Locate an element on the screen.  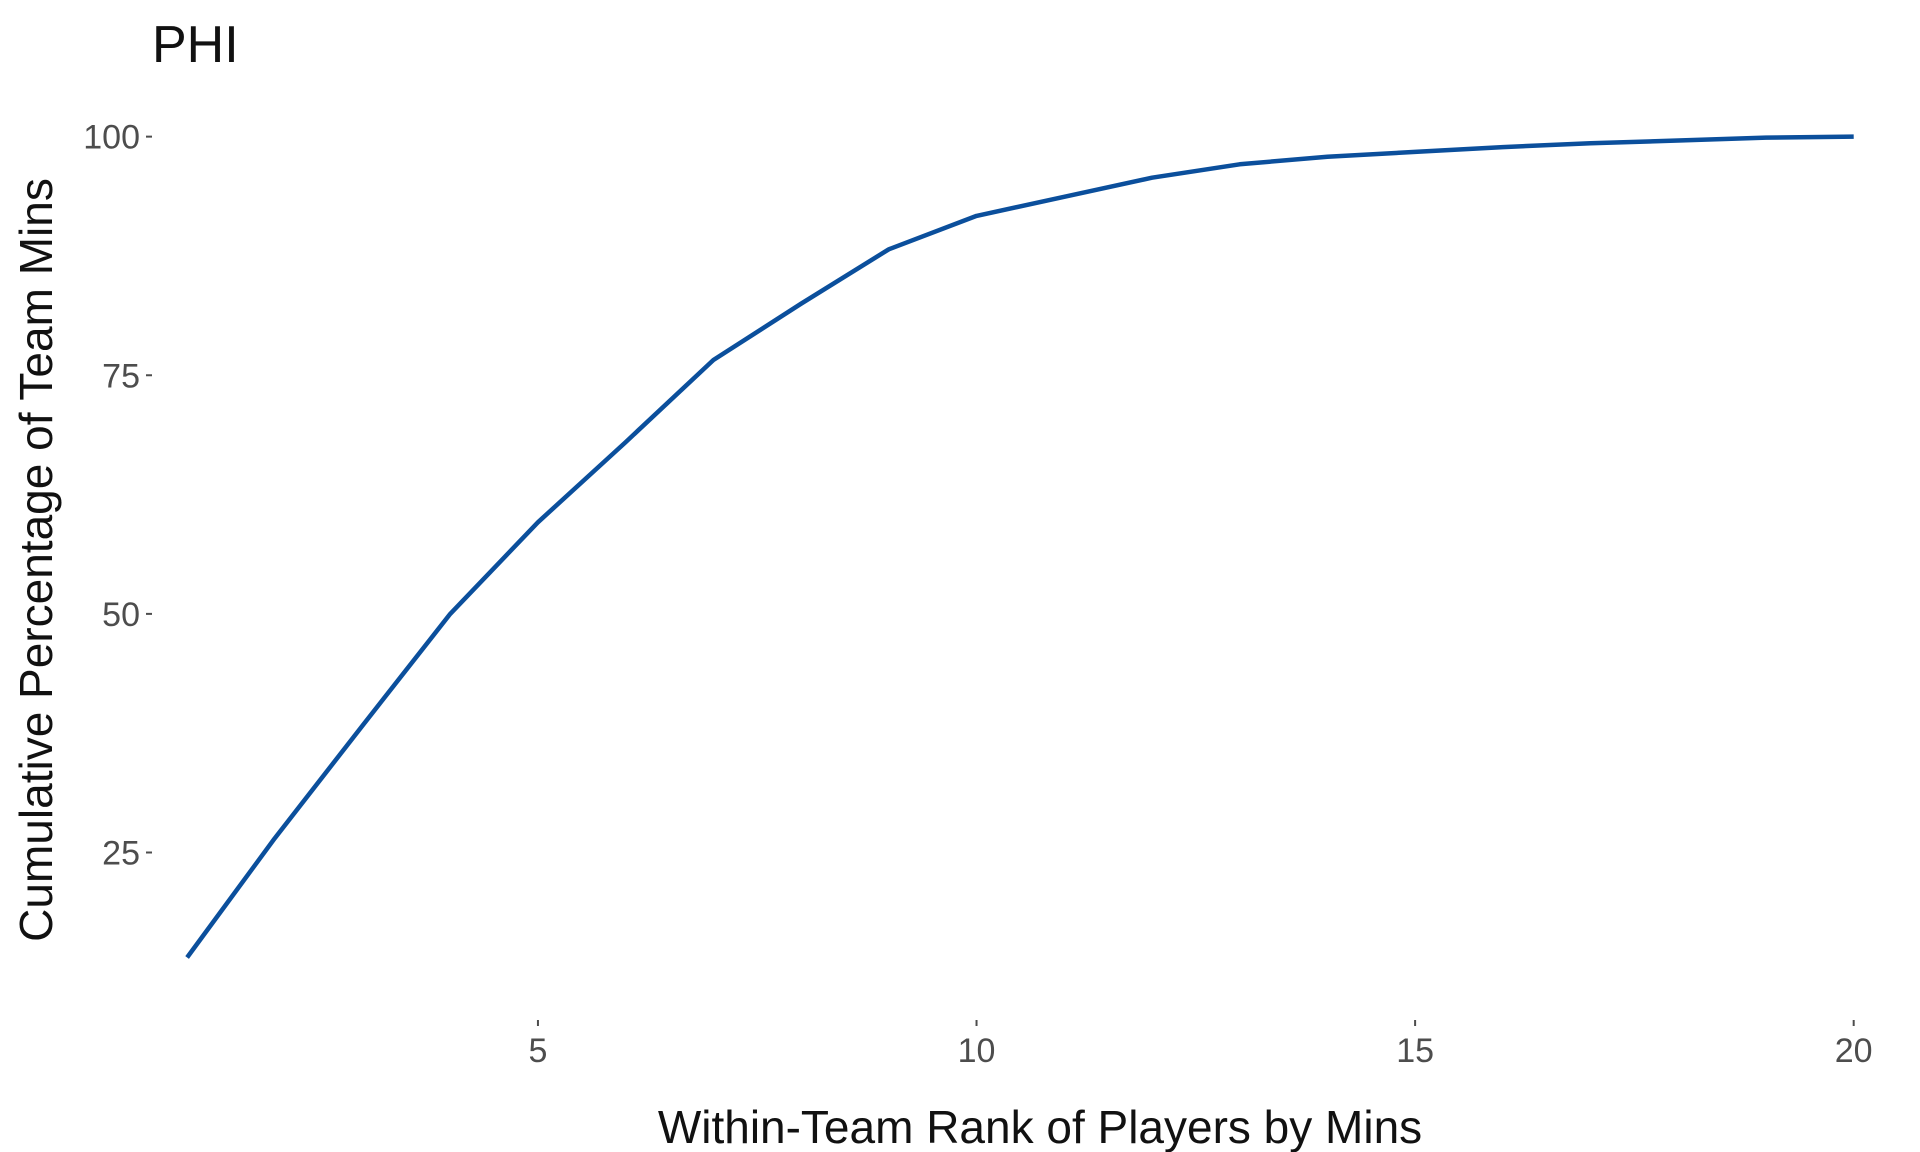
x-tick-label: 20 is located at coordinates (1854, 1051).